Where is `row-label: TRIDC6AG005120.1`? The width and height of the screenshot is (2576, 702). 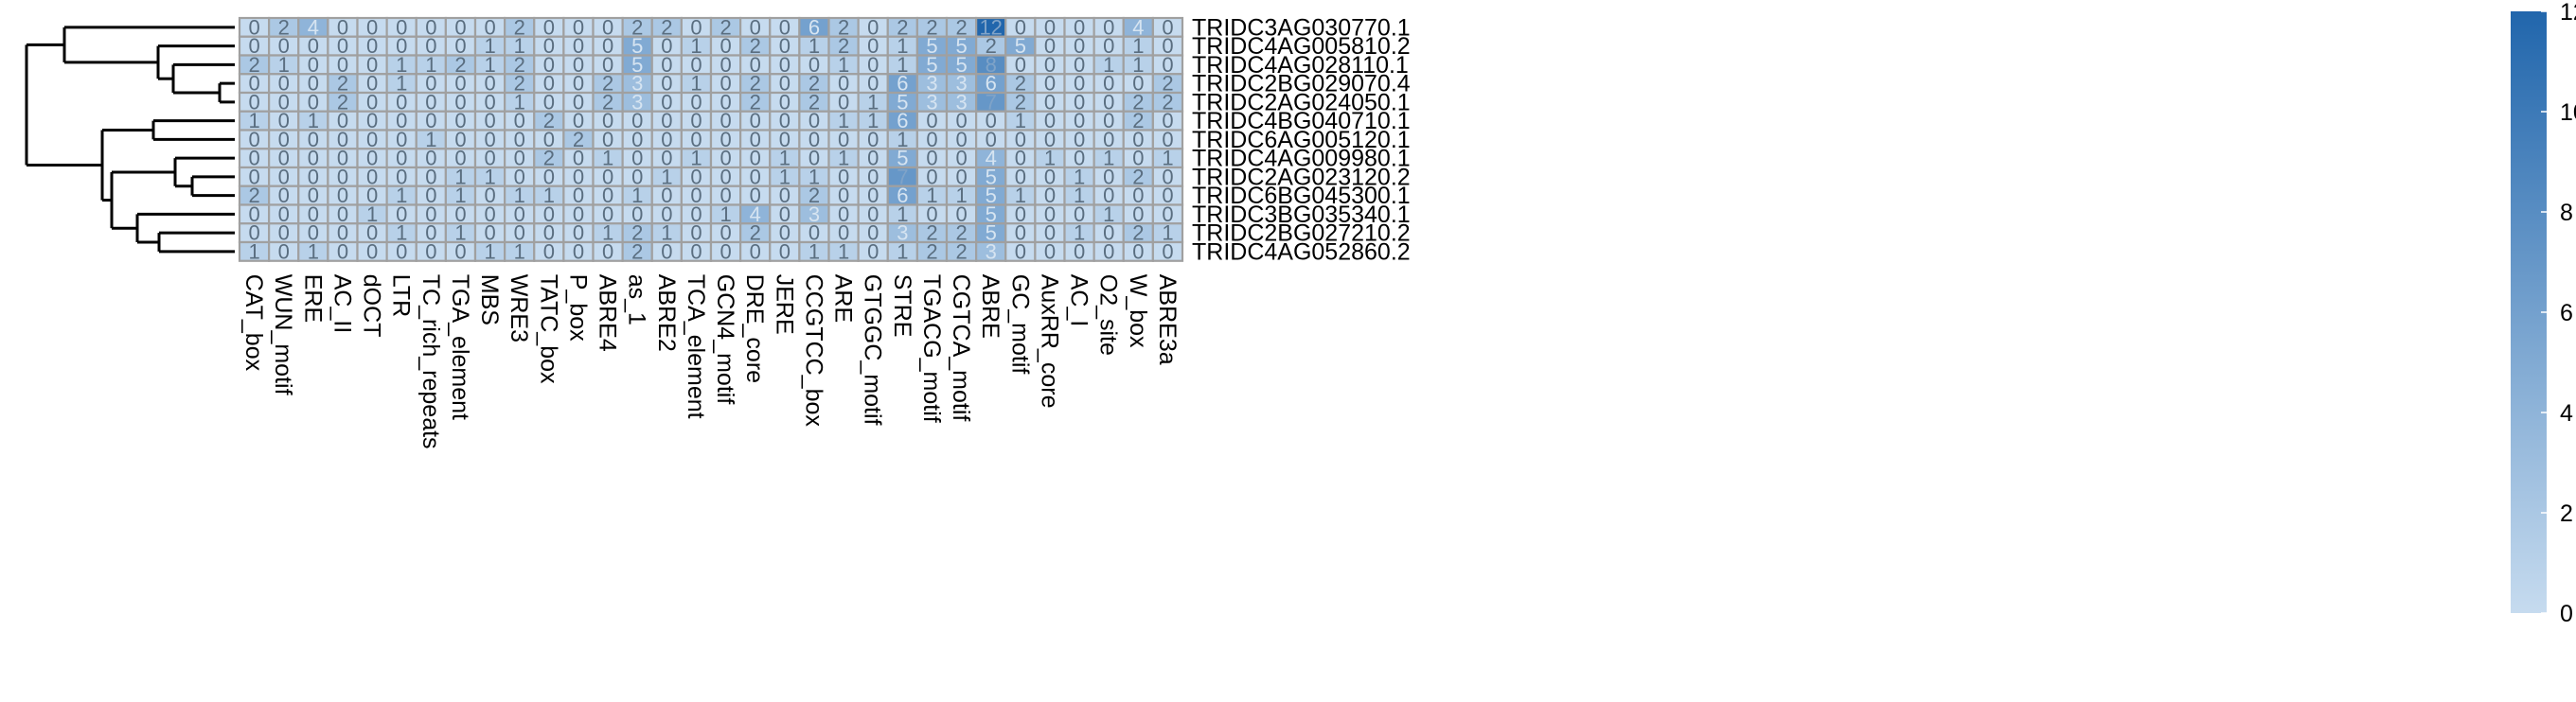
row-label: TRIDC6AG005120.1 is located at coordinates (1302, 140).